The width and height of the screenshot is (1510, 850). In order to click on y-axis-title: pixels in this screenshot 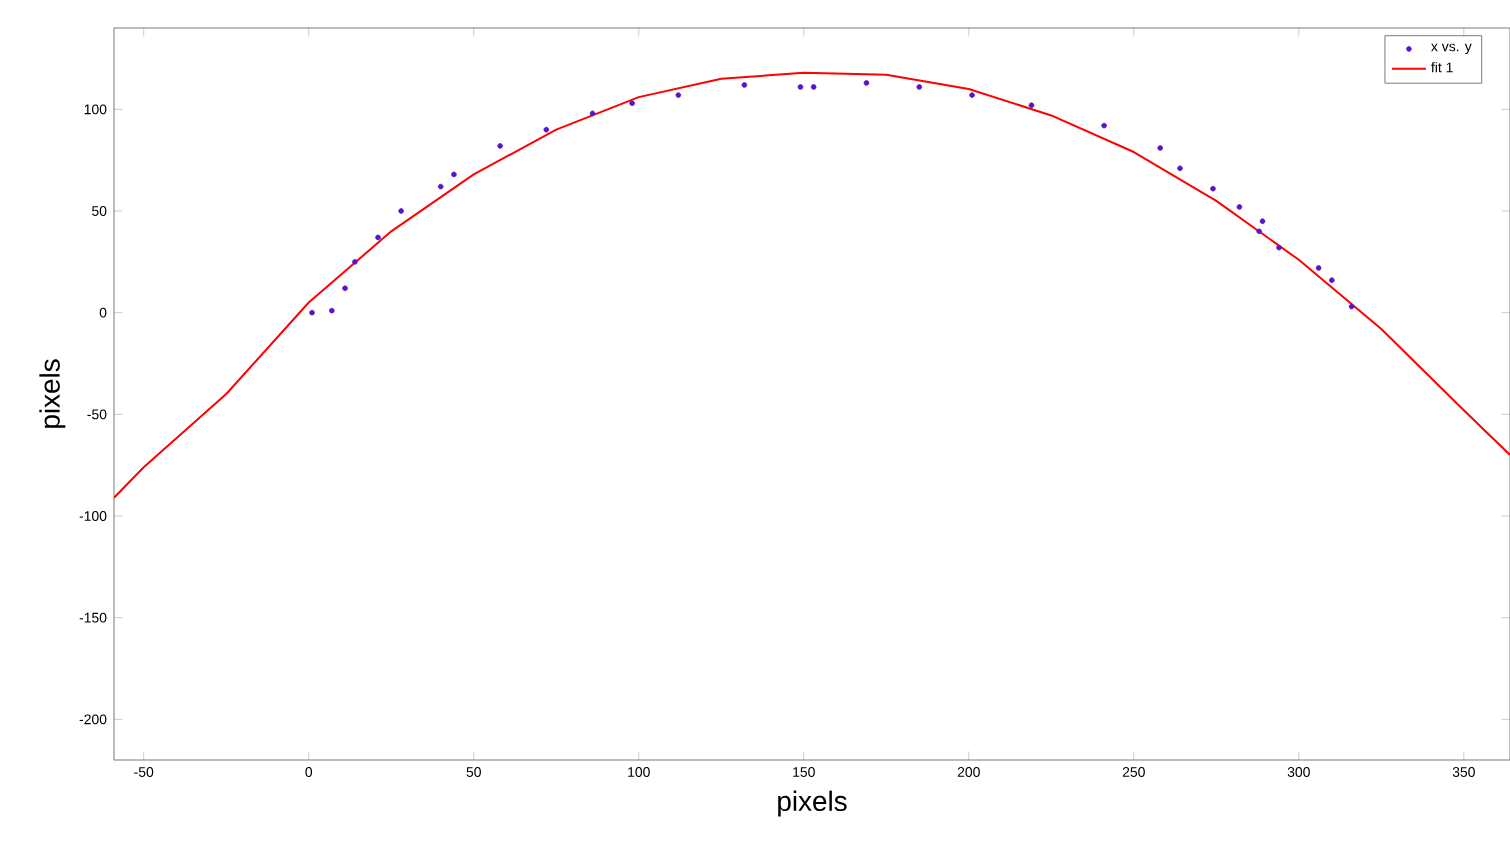, I will do `click(52, 393)`.